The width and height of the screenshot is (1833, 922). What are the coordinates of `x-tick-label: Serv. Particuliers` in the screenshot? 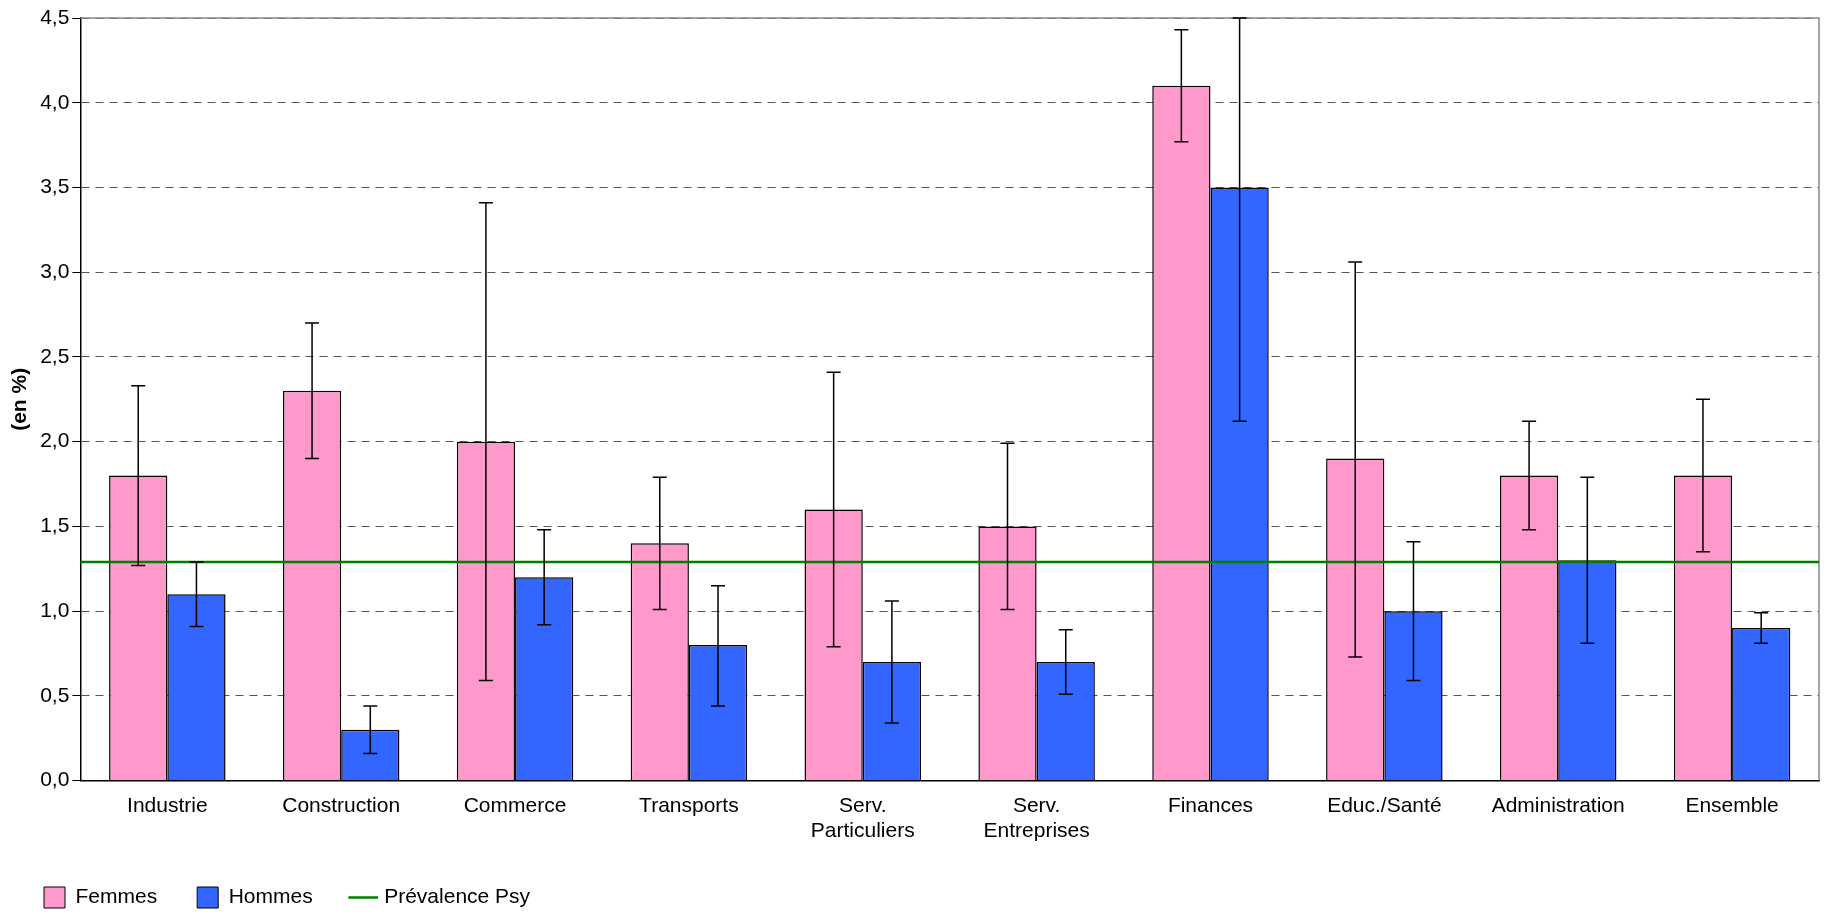 It's located at (862, 817).